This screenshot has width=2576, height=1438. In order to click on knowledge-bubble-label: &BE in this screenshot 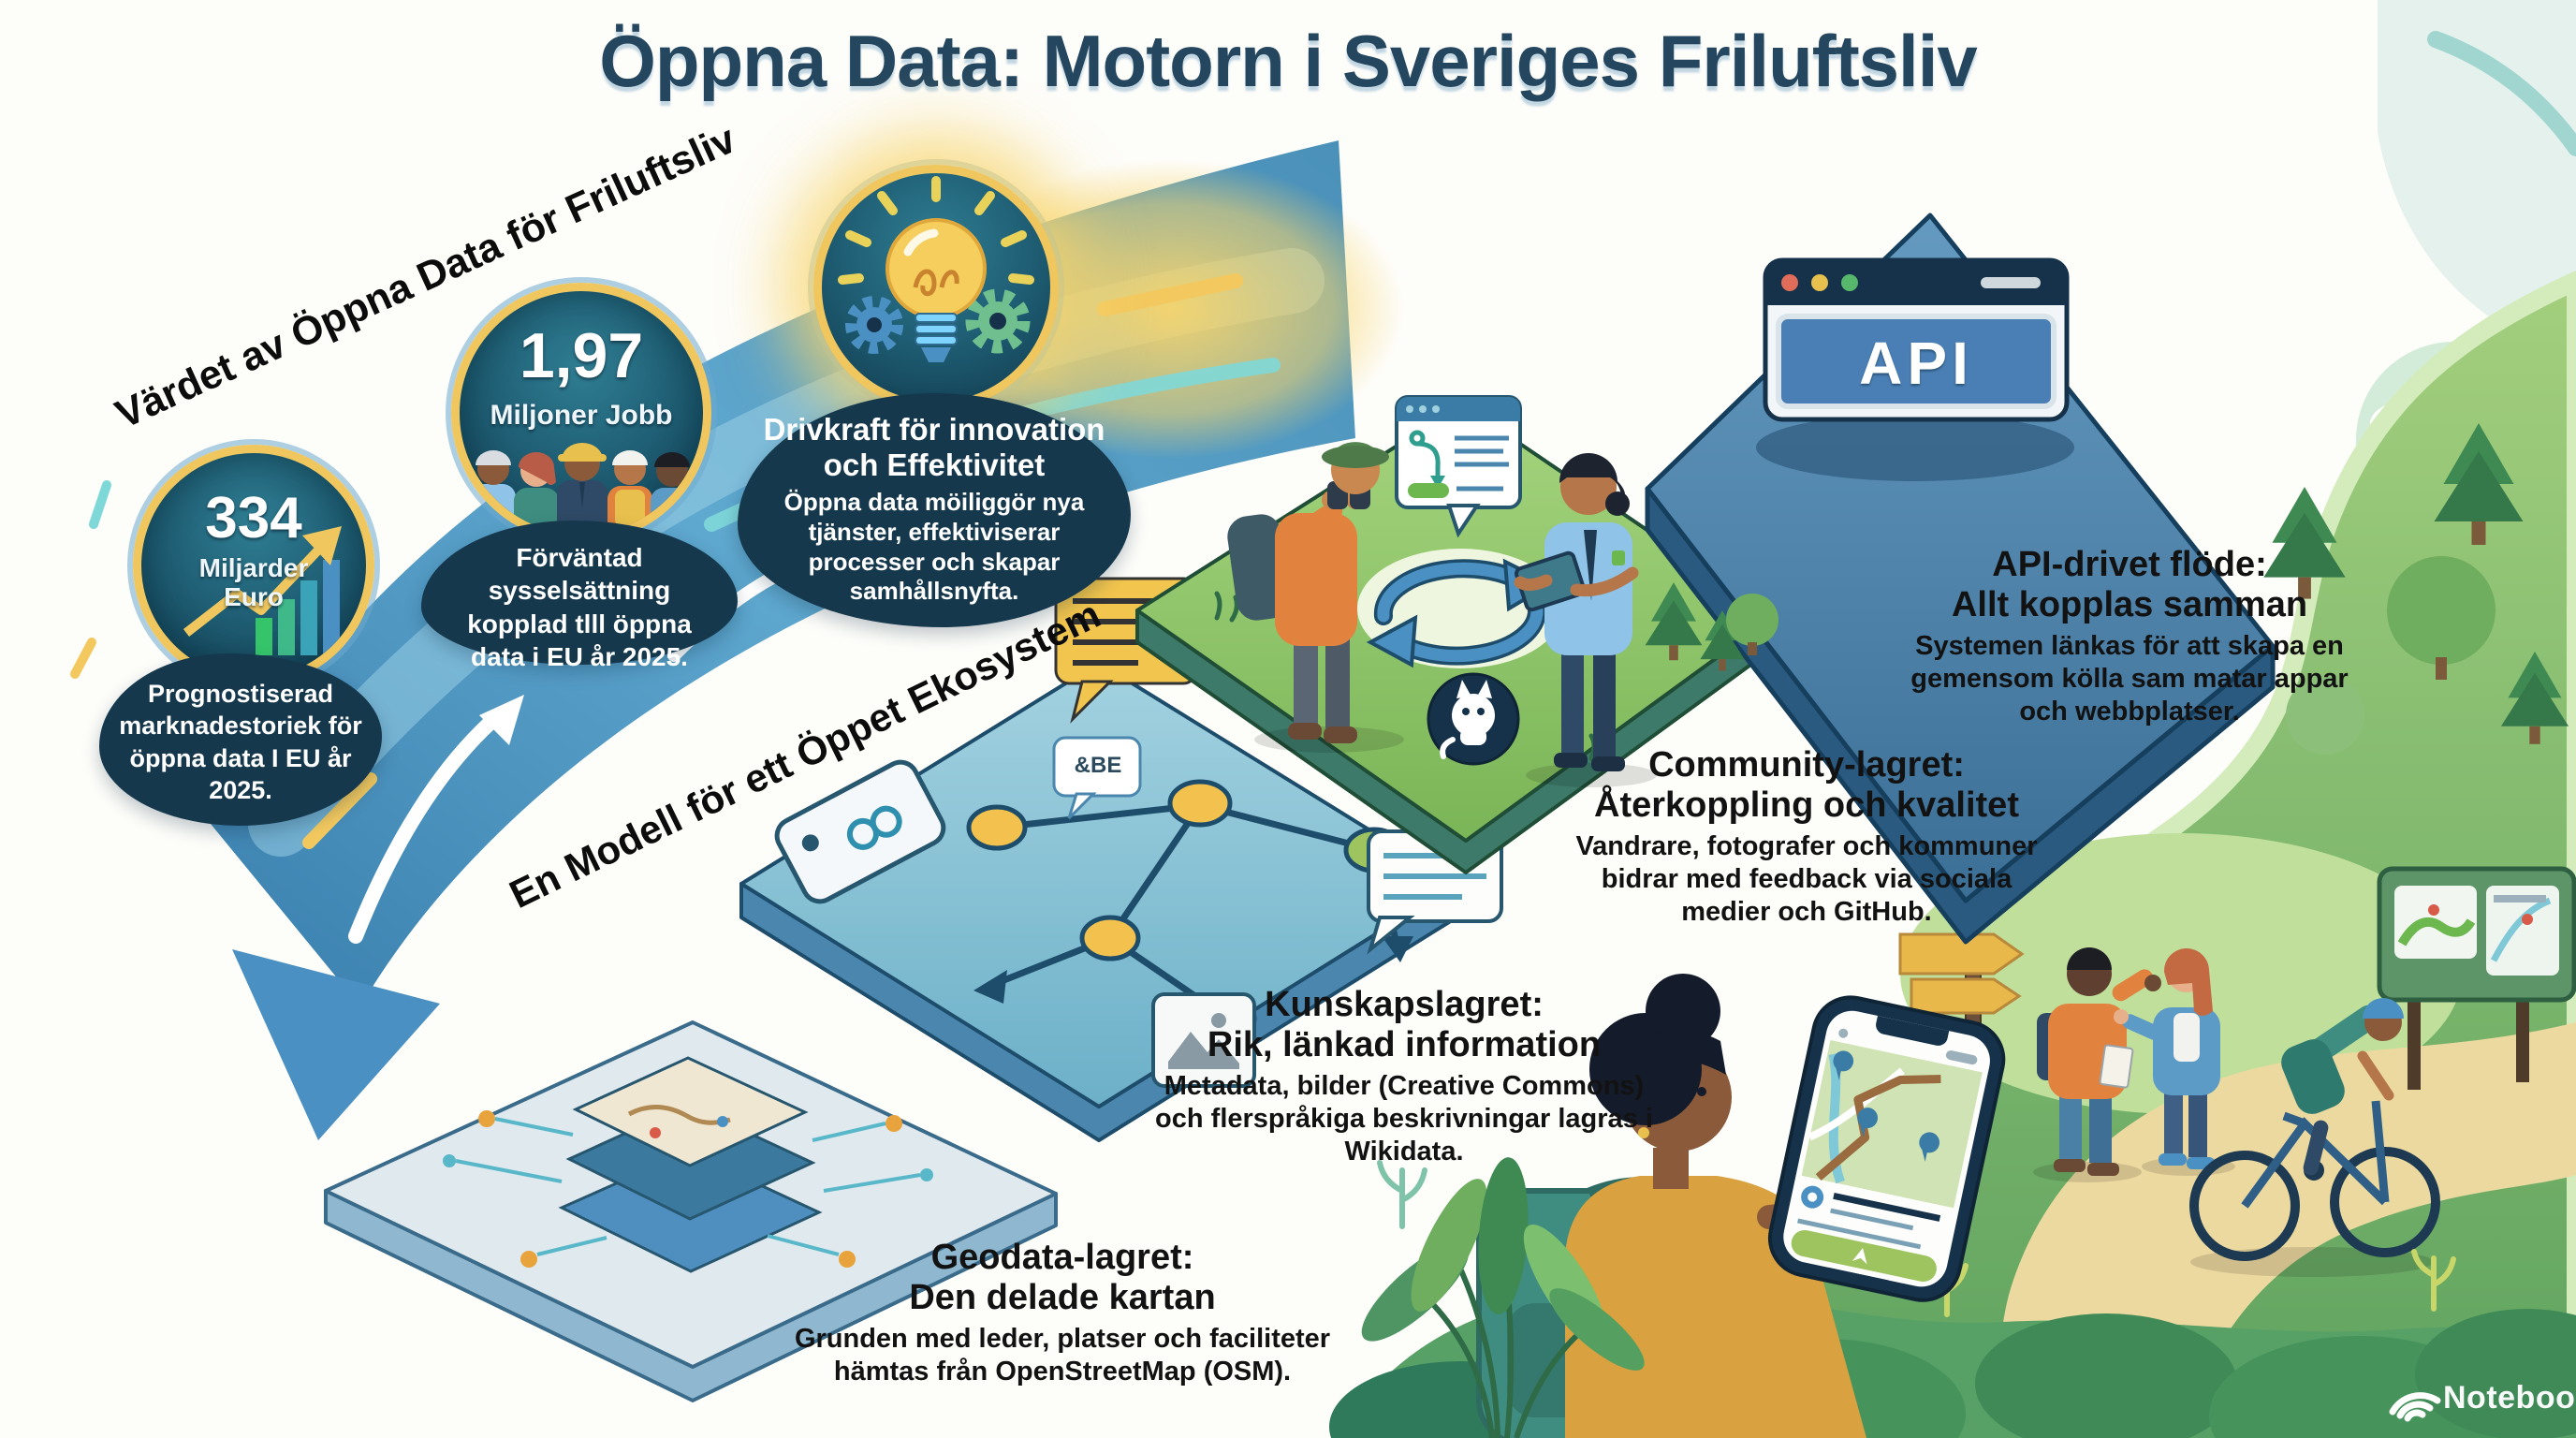, I will do `click(1098, 765)`.